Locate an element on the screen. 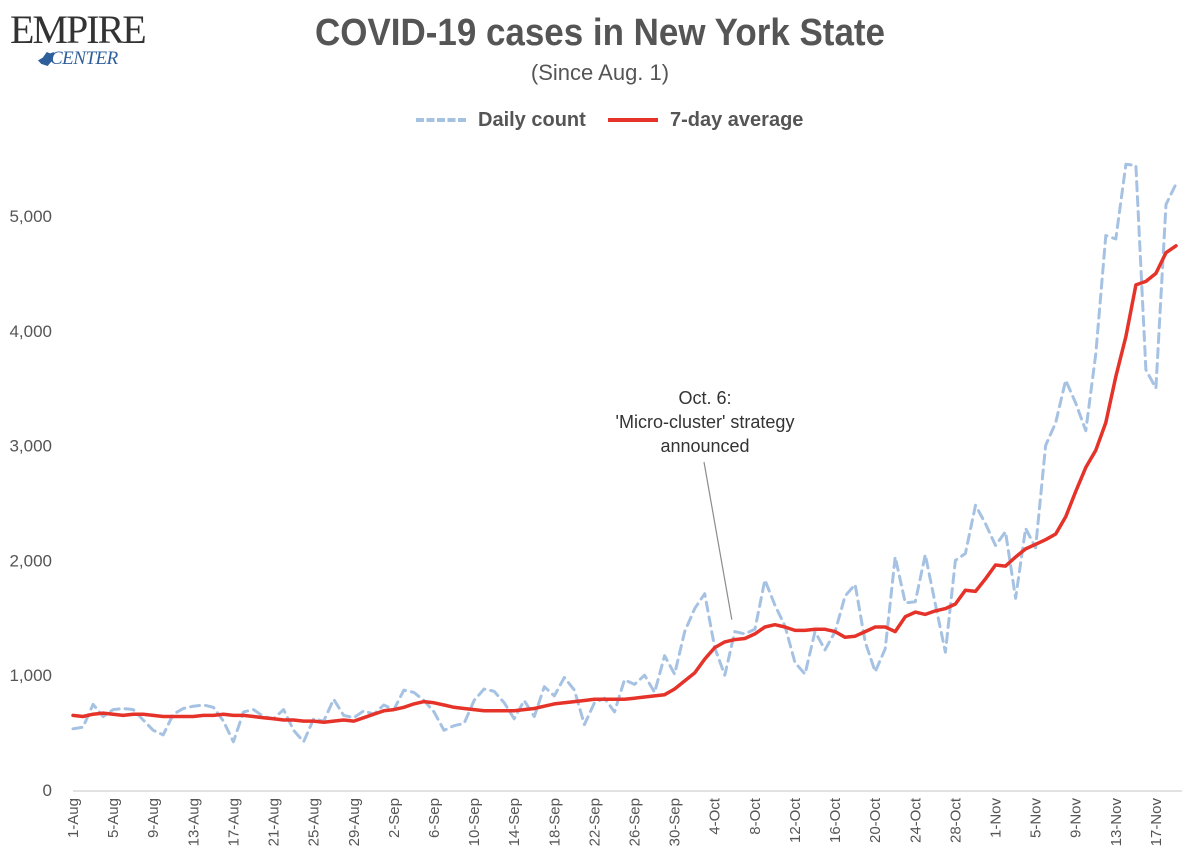  x-tick-label: 13-Nov is located at coordinates (1116, 822).